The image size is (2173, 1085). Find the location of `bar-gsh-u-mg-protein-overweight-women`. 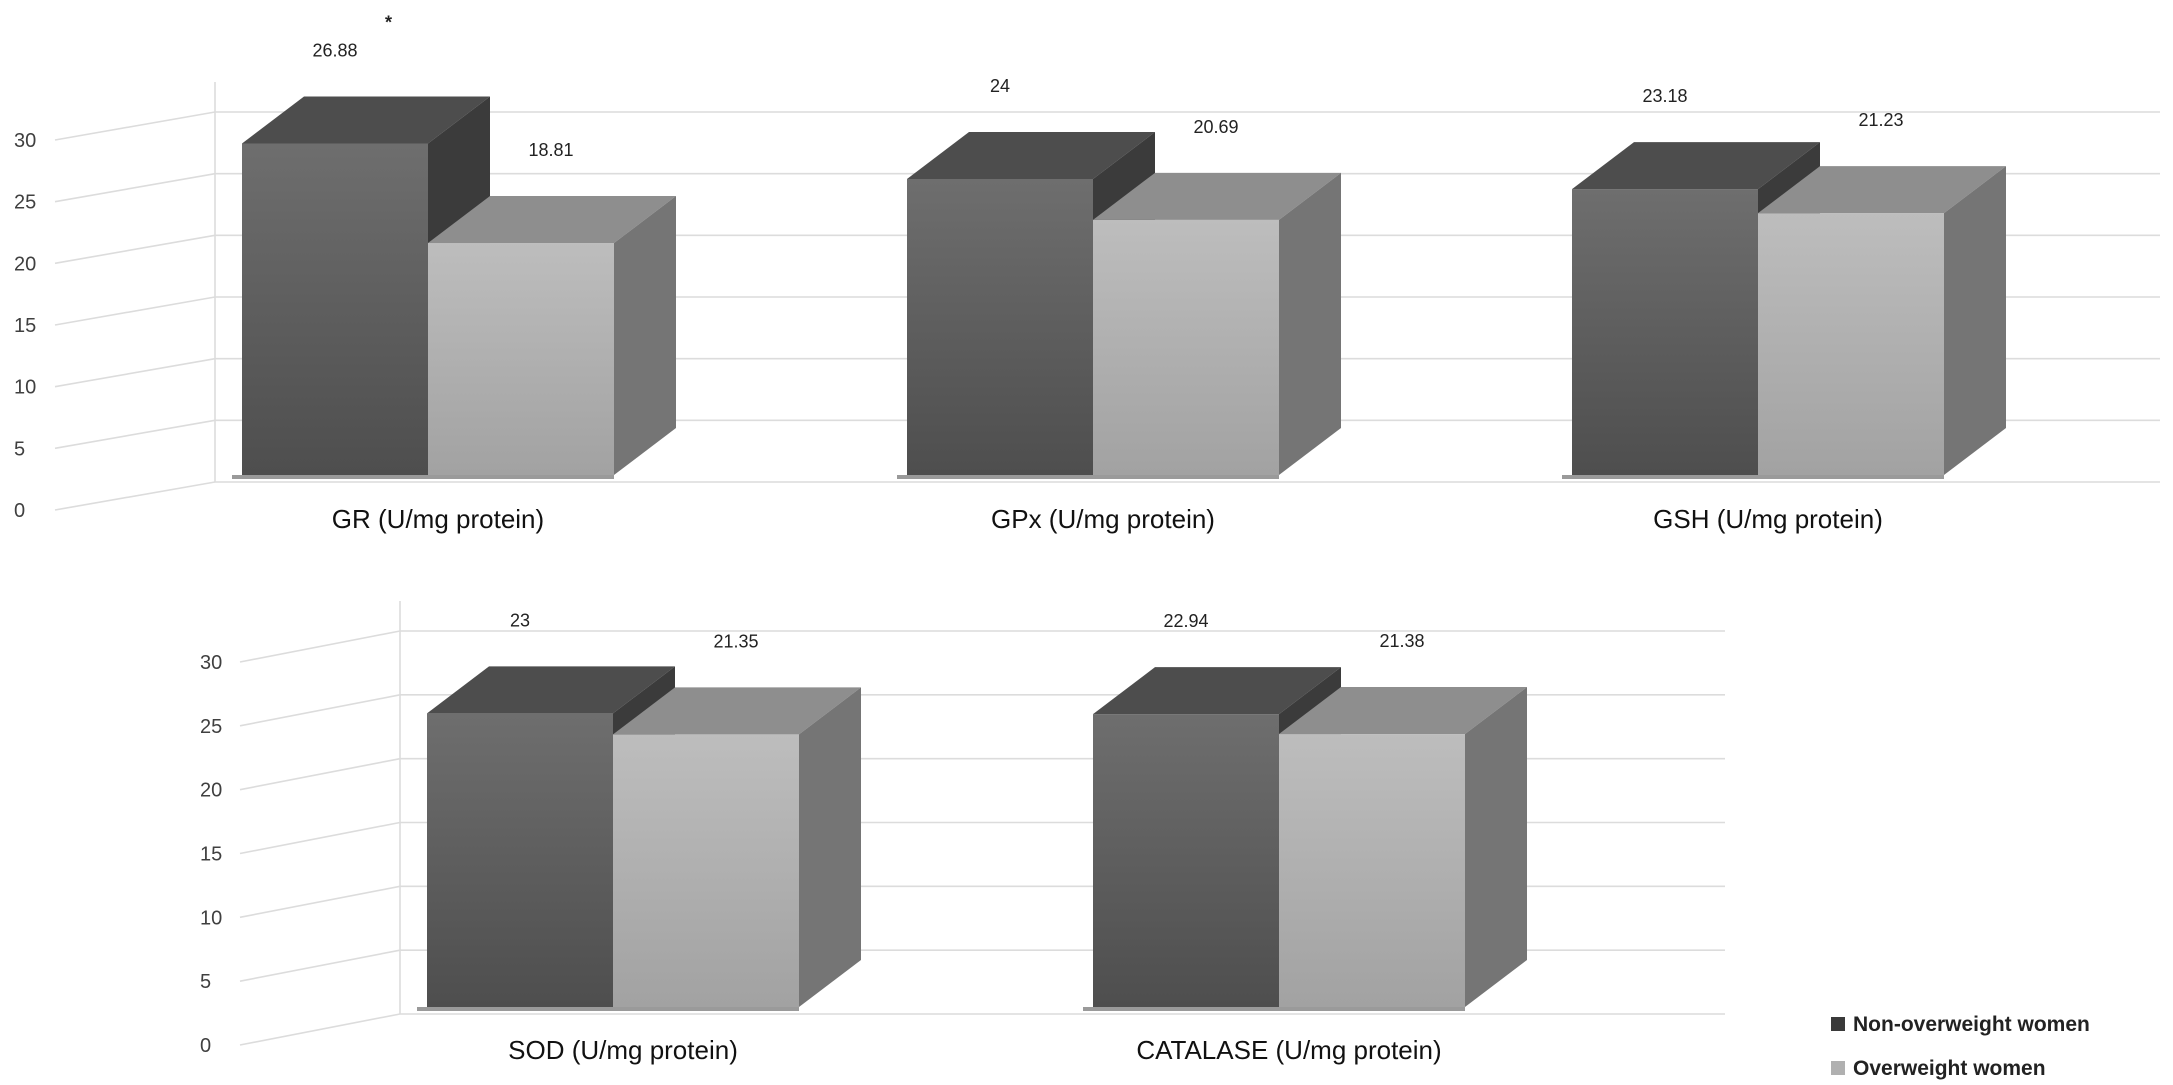

bar-gsh-u-mg-protein-overweight-women is located at coordinates (1882, 320).